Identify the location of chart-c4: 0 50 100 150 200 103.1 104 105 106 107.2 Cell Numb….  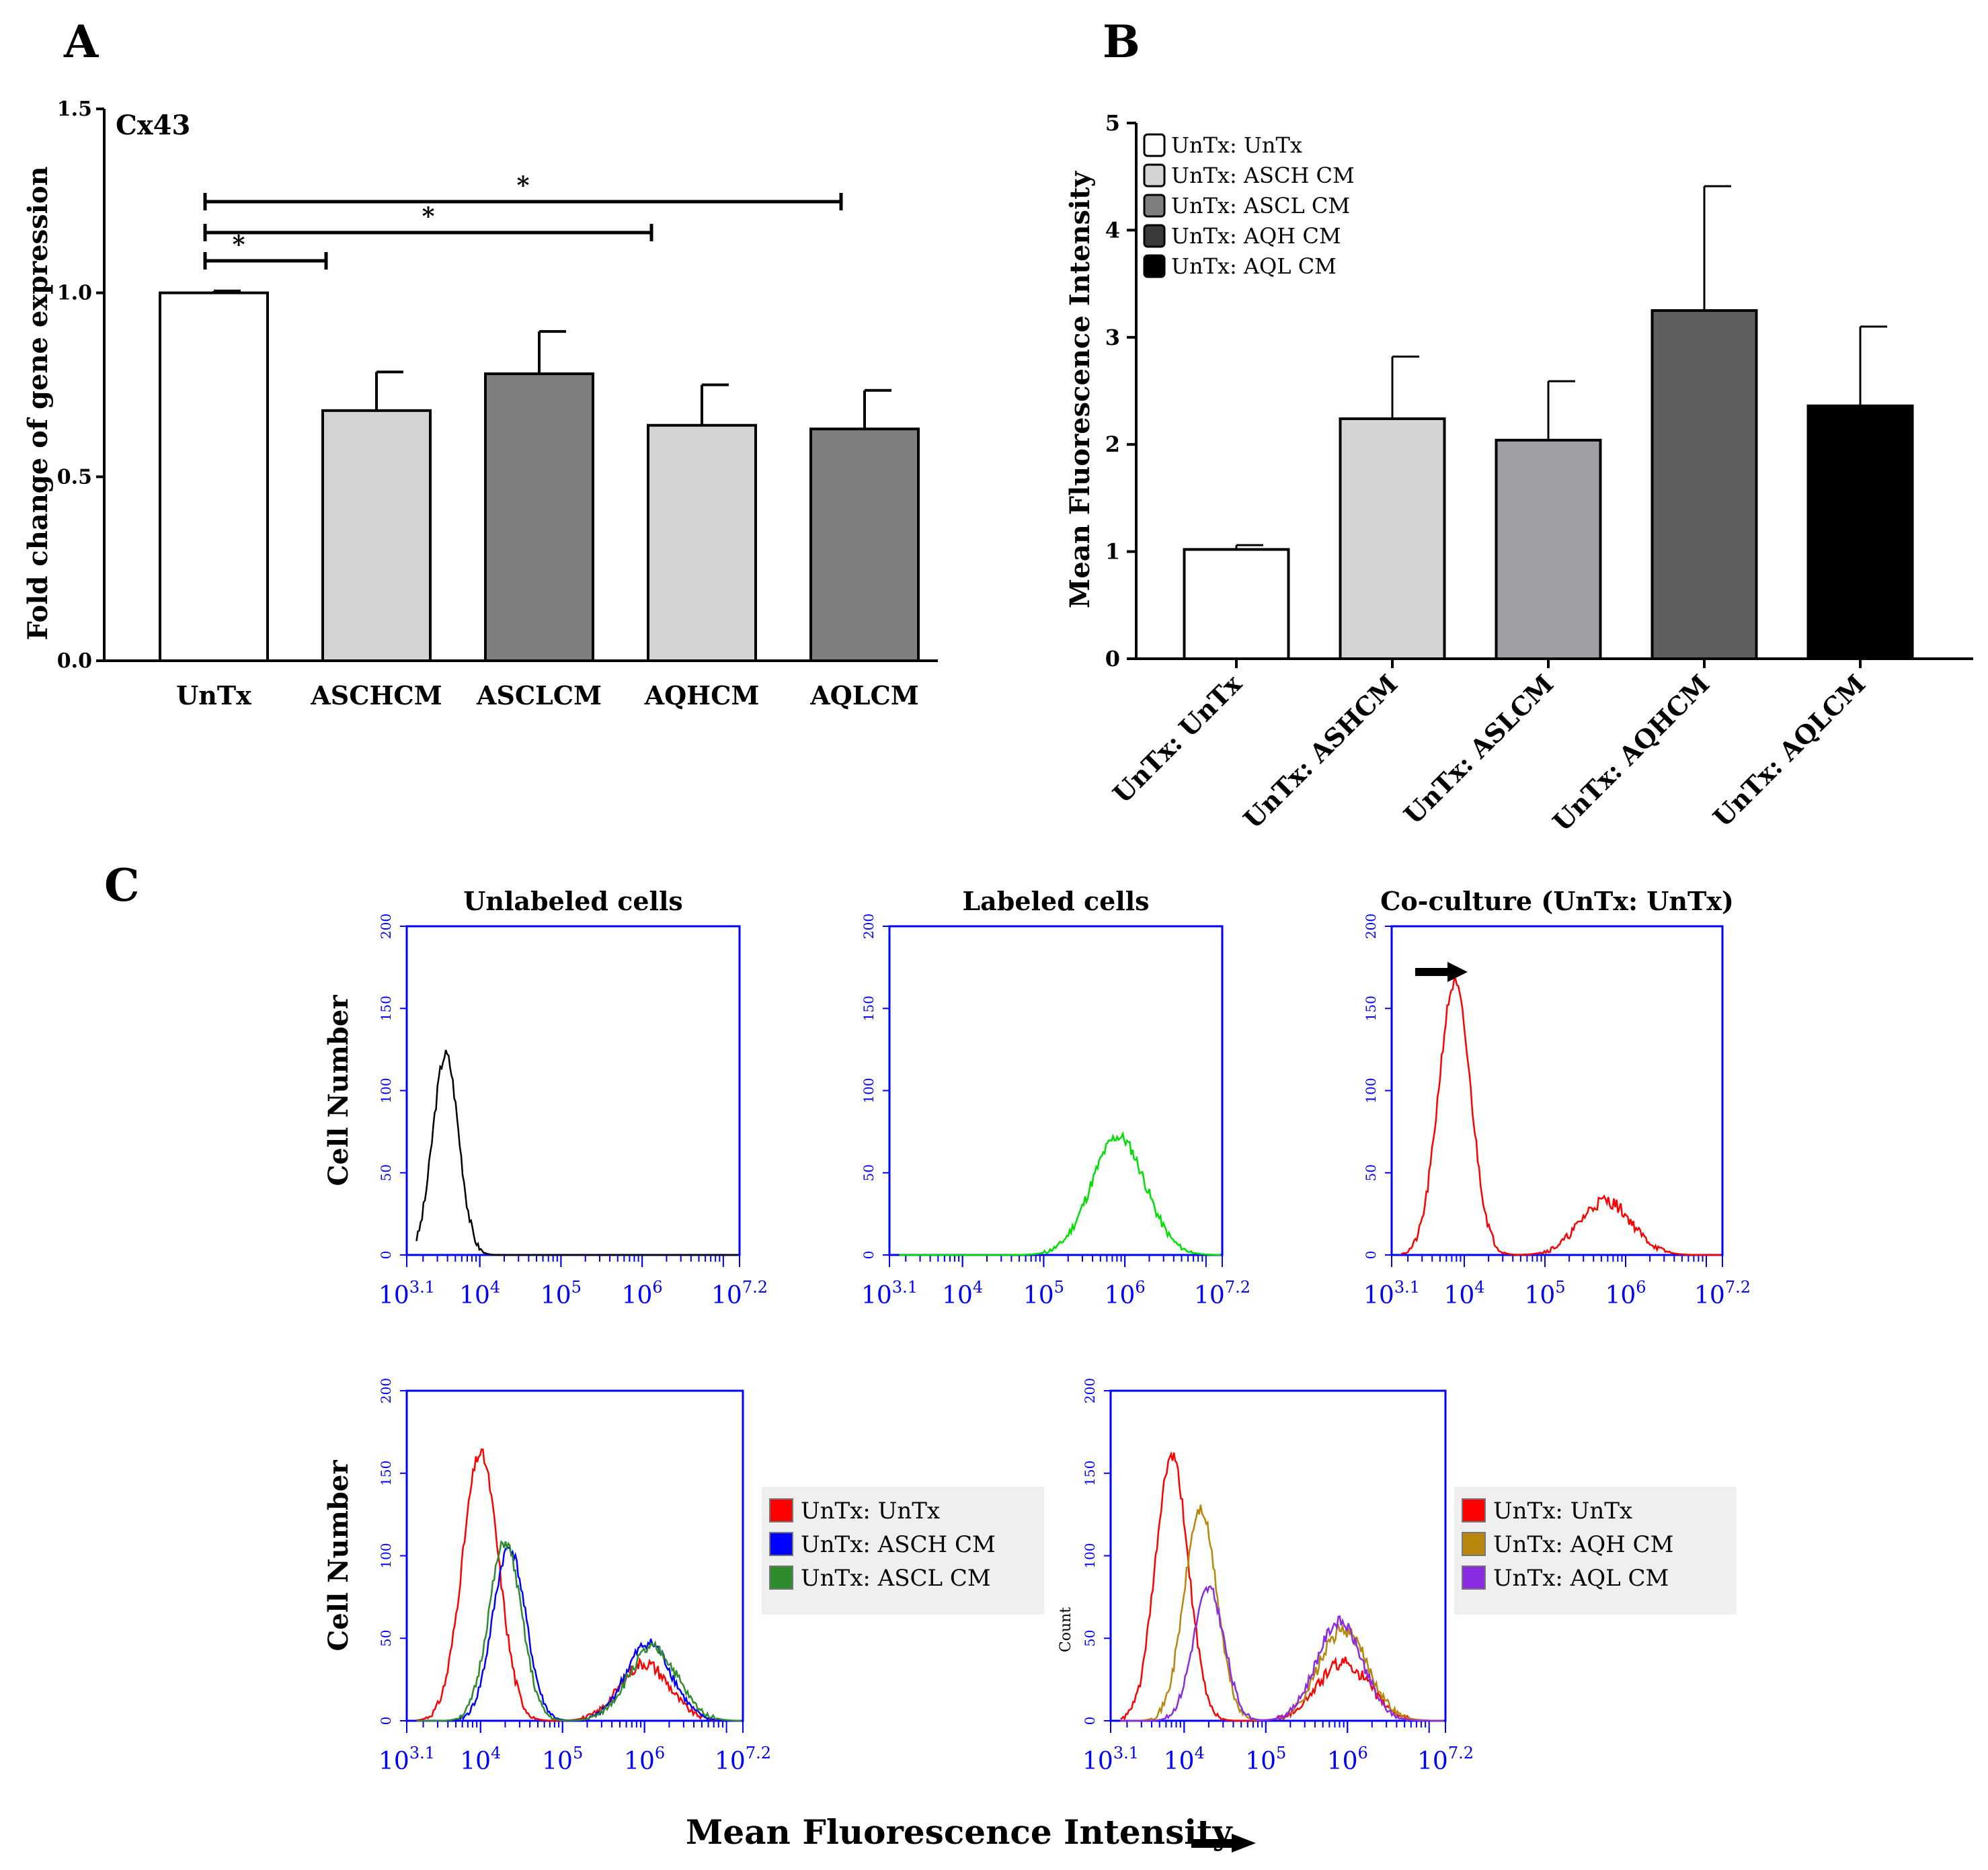
(684, 1576).